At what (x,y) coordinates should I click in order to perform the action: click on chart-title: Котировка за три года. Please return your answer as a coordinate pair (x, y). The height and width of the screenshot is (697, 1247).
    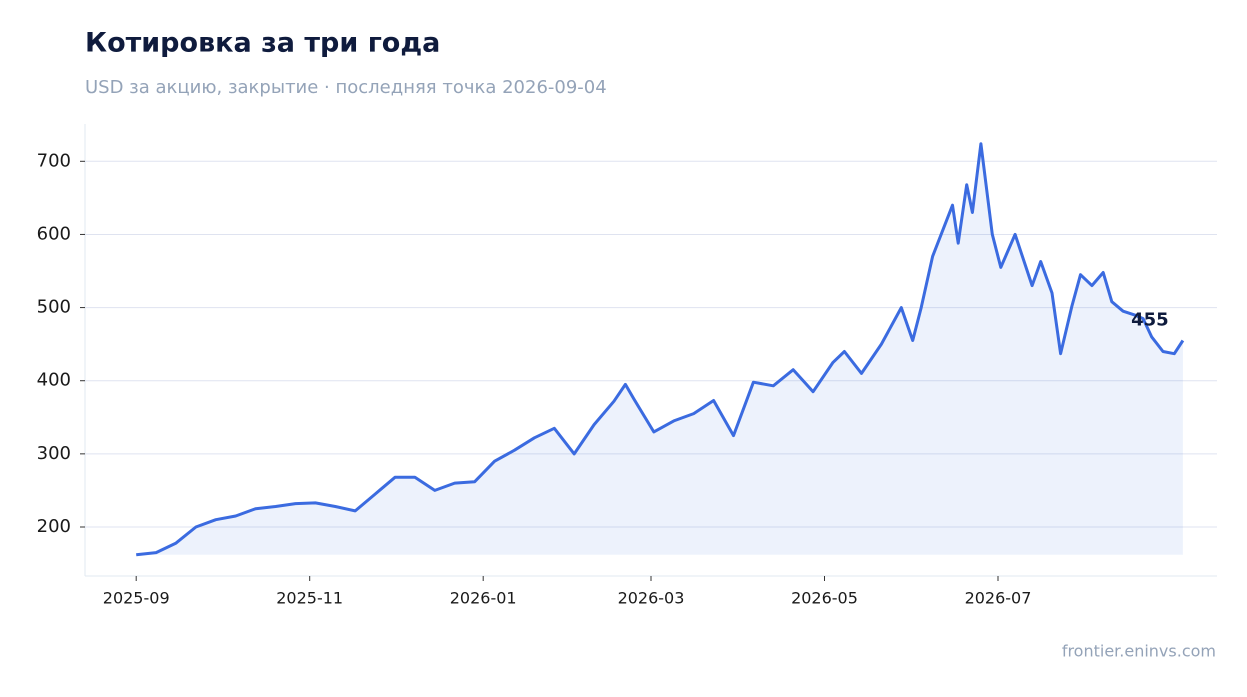
    Looking at the image, I should click on (262, 43).